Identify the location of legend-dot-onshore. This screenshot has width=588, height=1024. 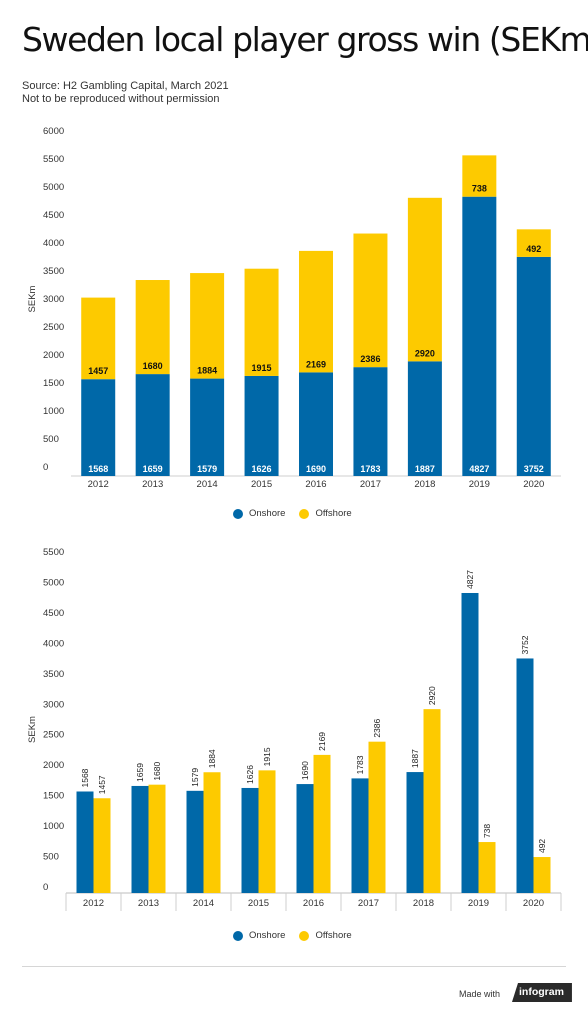
(238, 935).